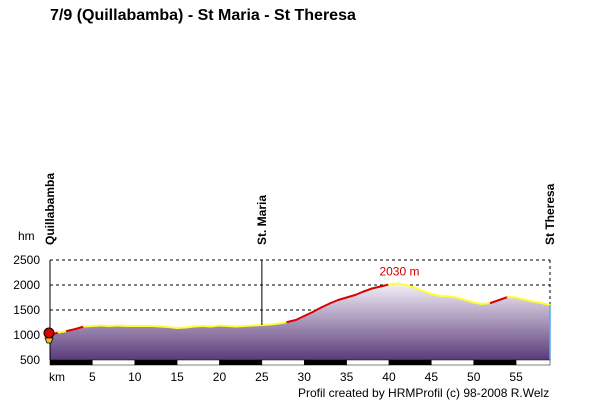 This screenshot has width=600, height=400. What do you see at coordinates (177, 377) in the screenshot?
I see `x-tick-label: 15` at bounding box center [177, 377].